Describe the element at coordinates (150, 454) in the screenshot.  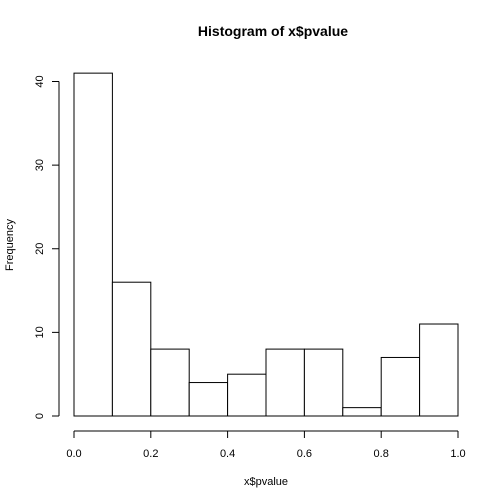
I see `x-tick-label: 0.2` at that location.